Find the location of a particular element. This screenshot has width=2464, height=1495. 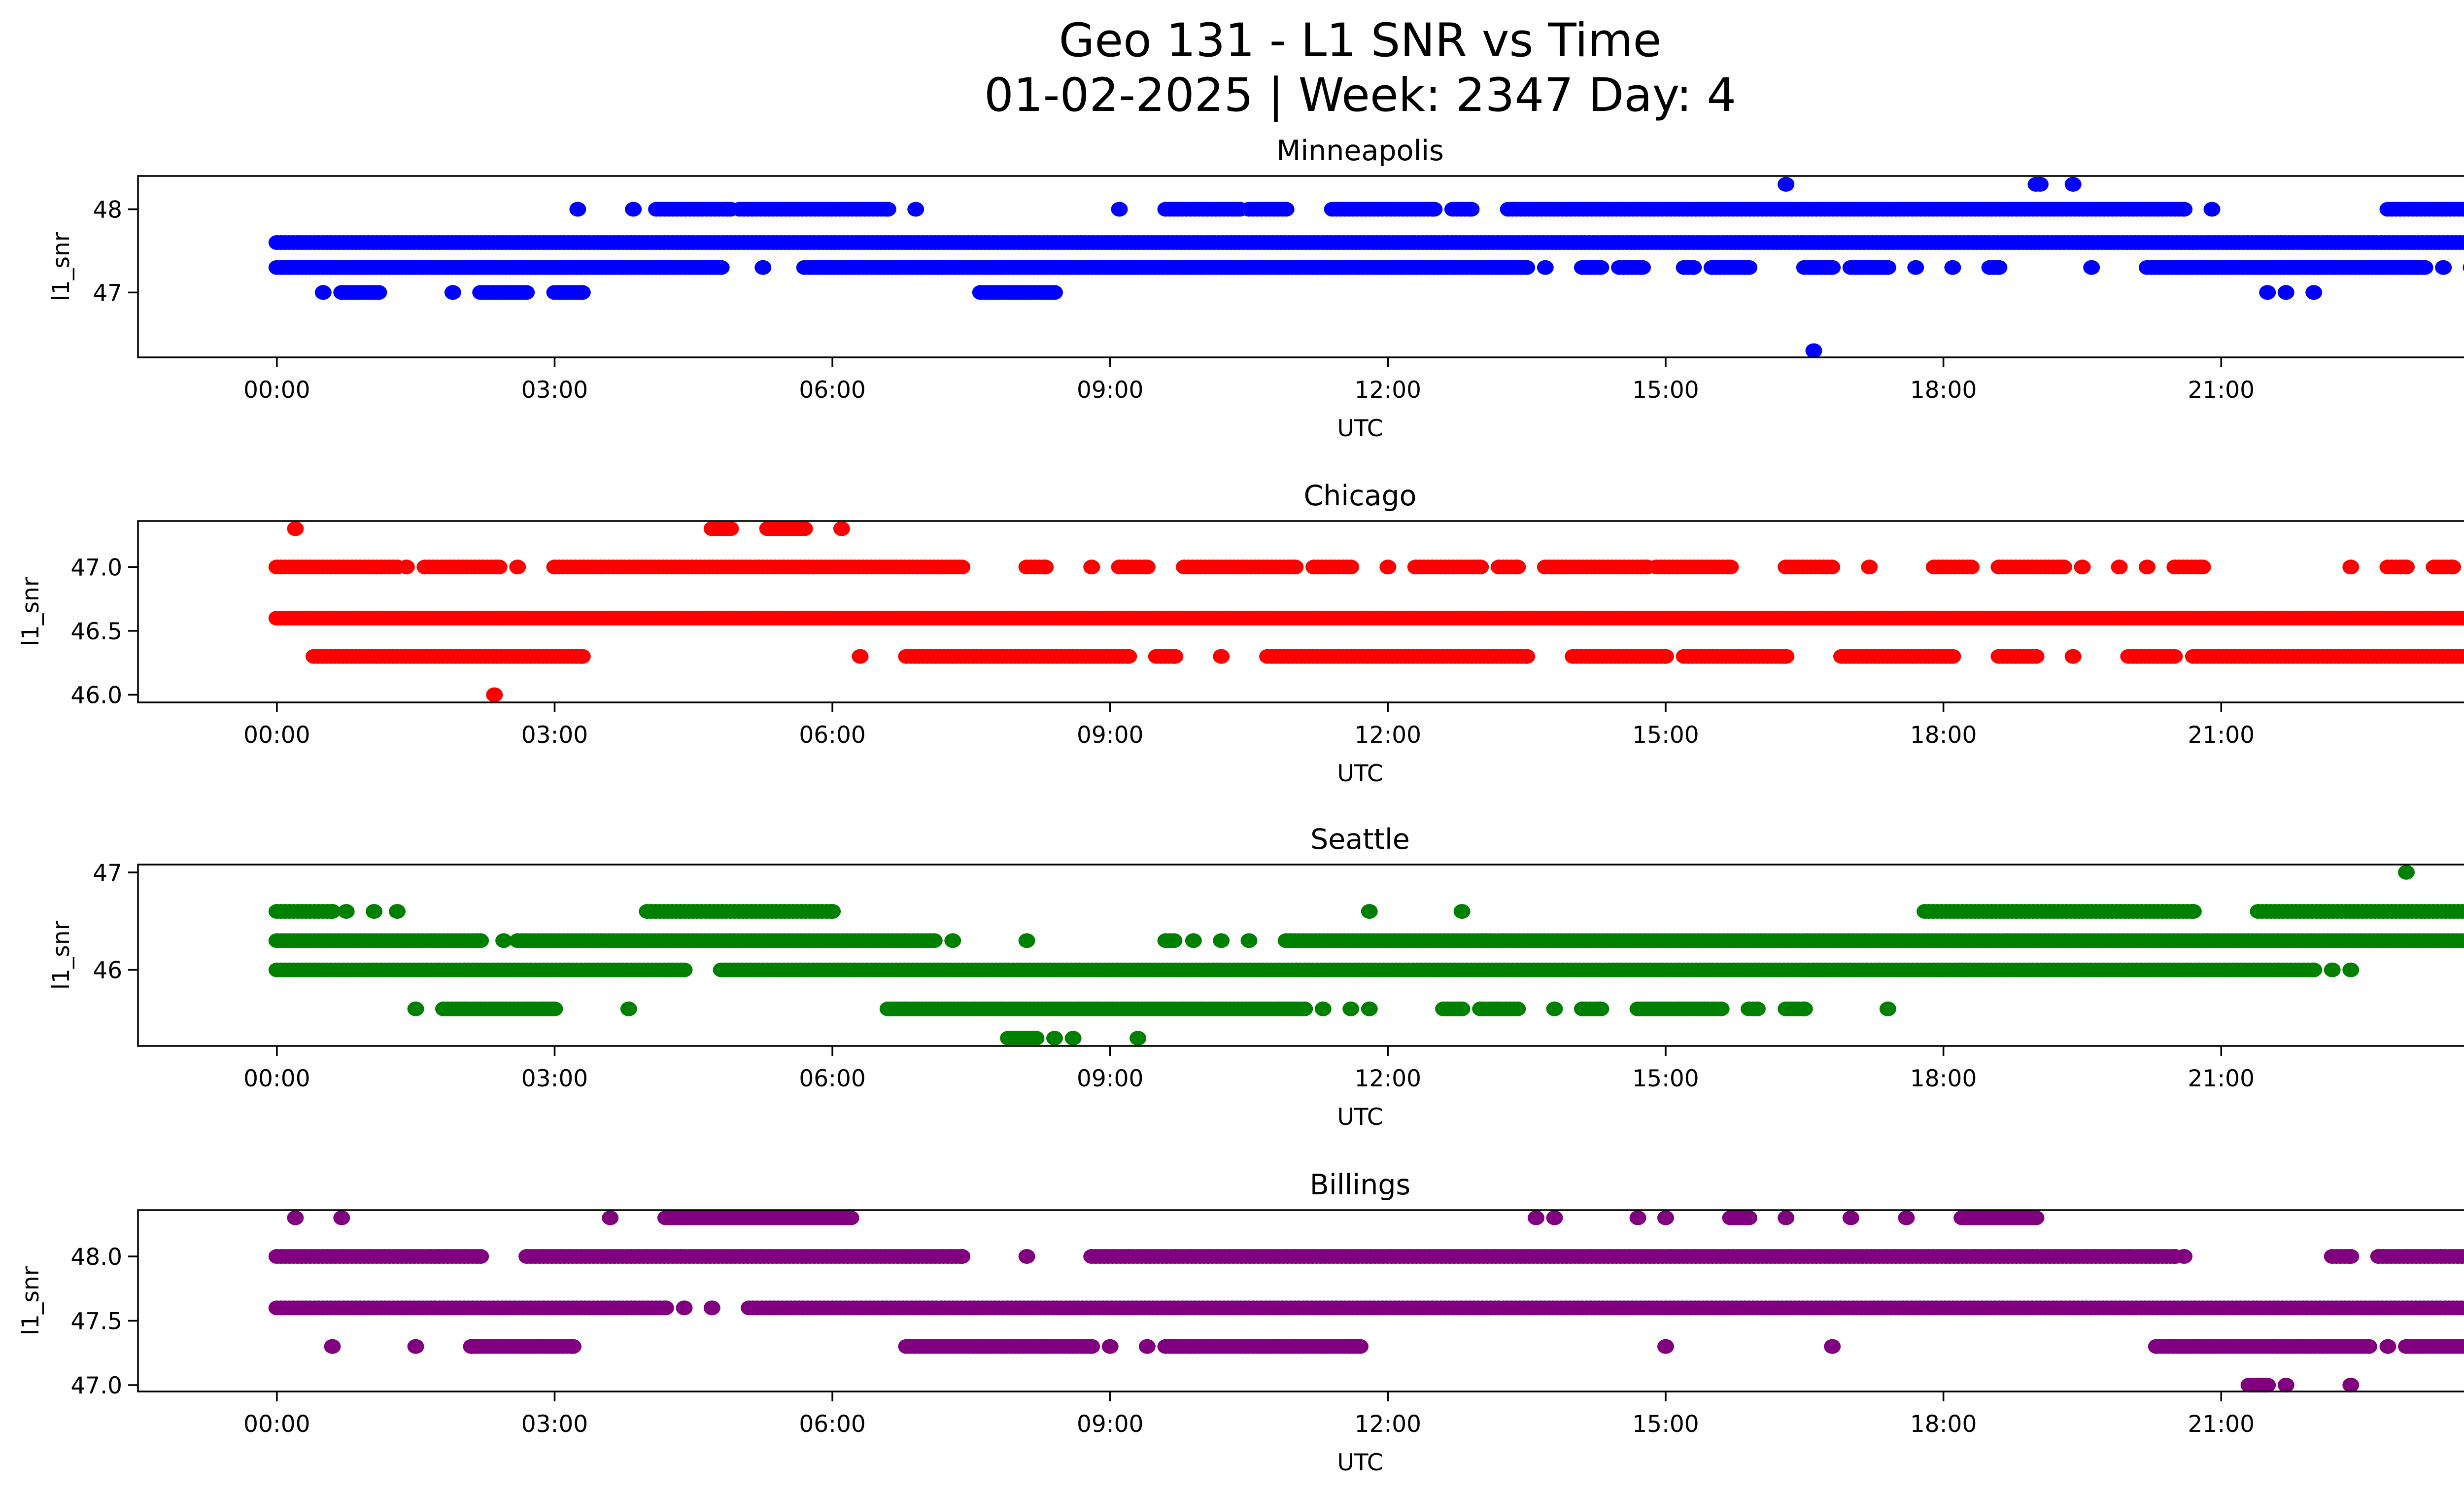

x-tick-label: 03:00 is located at coordinates (554, 1078).